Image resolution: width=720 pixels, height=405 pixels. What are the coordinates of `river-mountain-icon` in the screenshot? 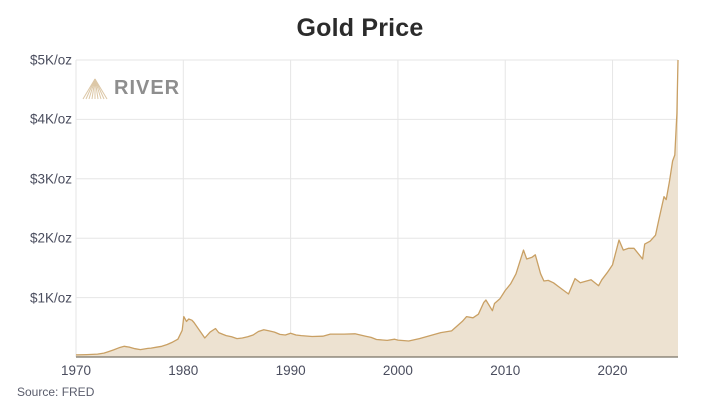 It's located at (95, 88).